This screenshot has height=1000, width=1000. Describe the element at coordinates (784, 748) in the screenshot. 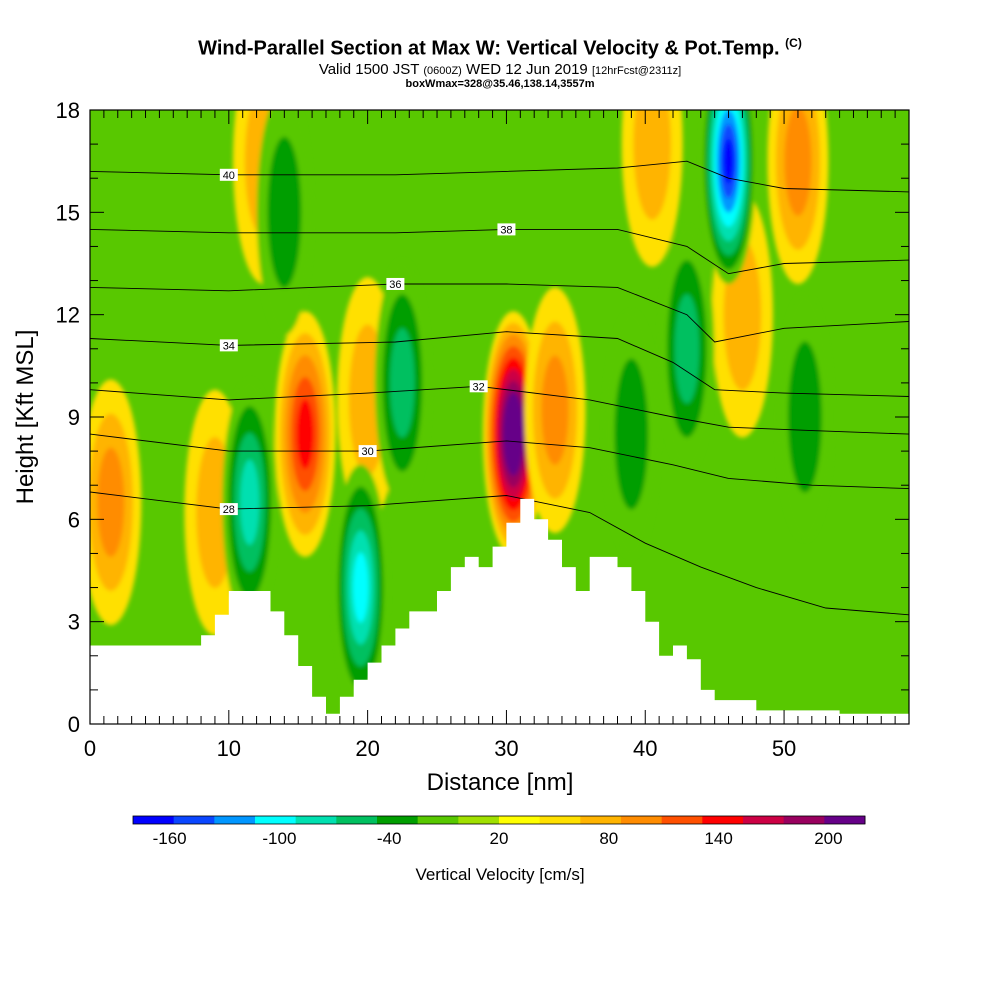

I see `x-tick-label: 50` at that location.